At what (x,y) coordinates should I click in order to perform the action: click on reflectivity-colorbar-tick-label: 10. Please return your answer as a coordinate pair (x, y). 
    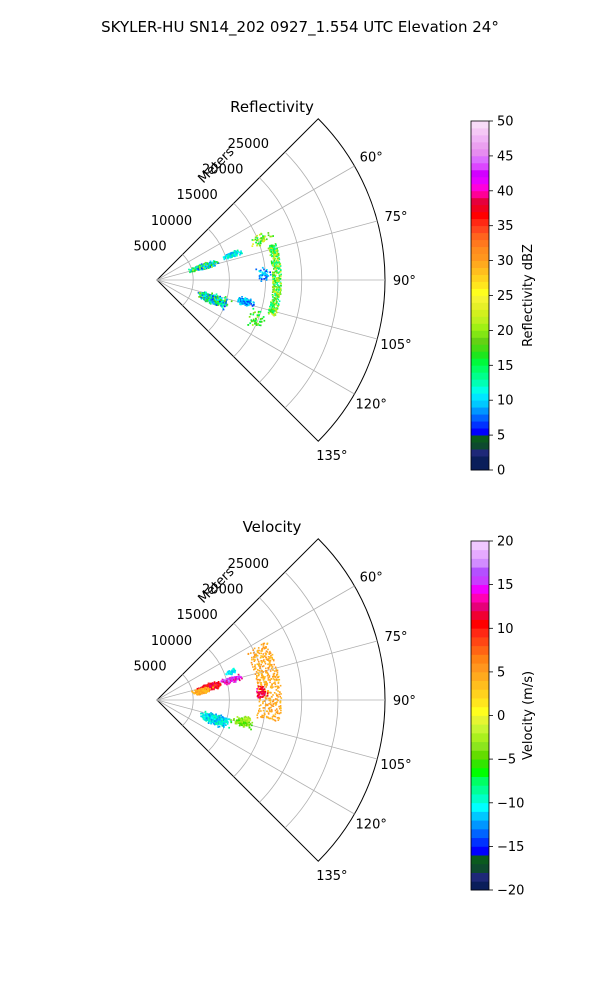
    Looking at the image, I should click on (505, 401).